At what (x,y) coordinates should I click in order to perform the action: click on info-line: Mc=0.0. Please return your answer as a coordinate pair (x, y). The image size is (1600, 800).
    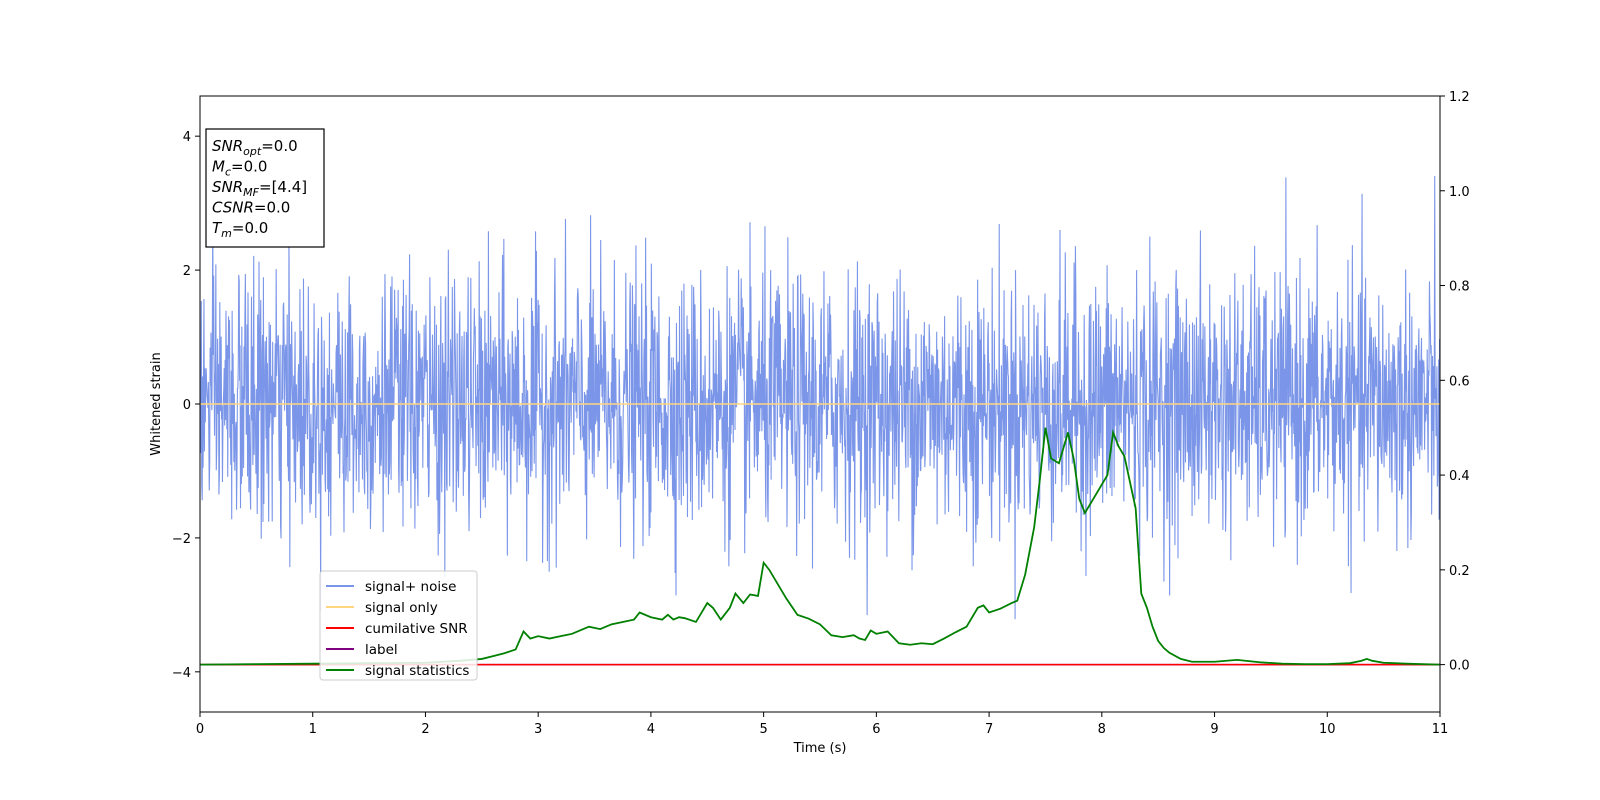
    Looking at the image, I should click on (239, 168).